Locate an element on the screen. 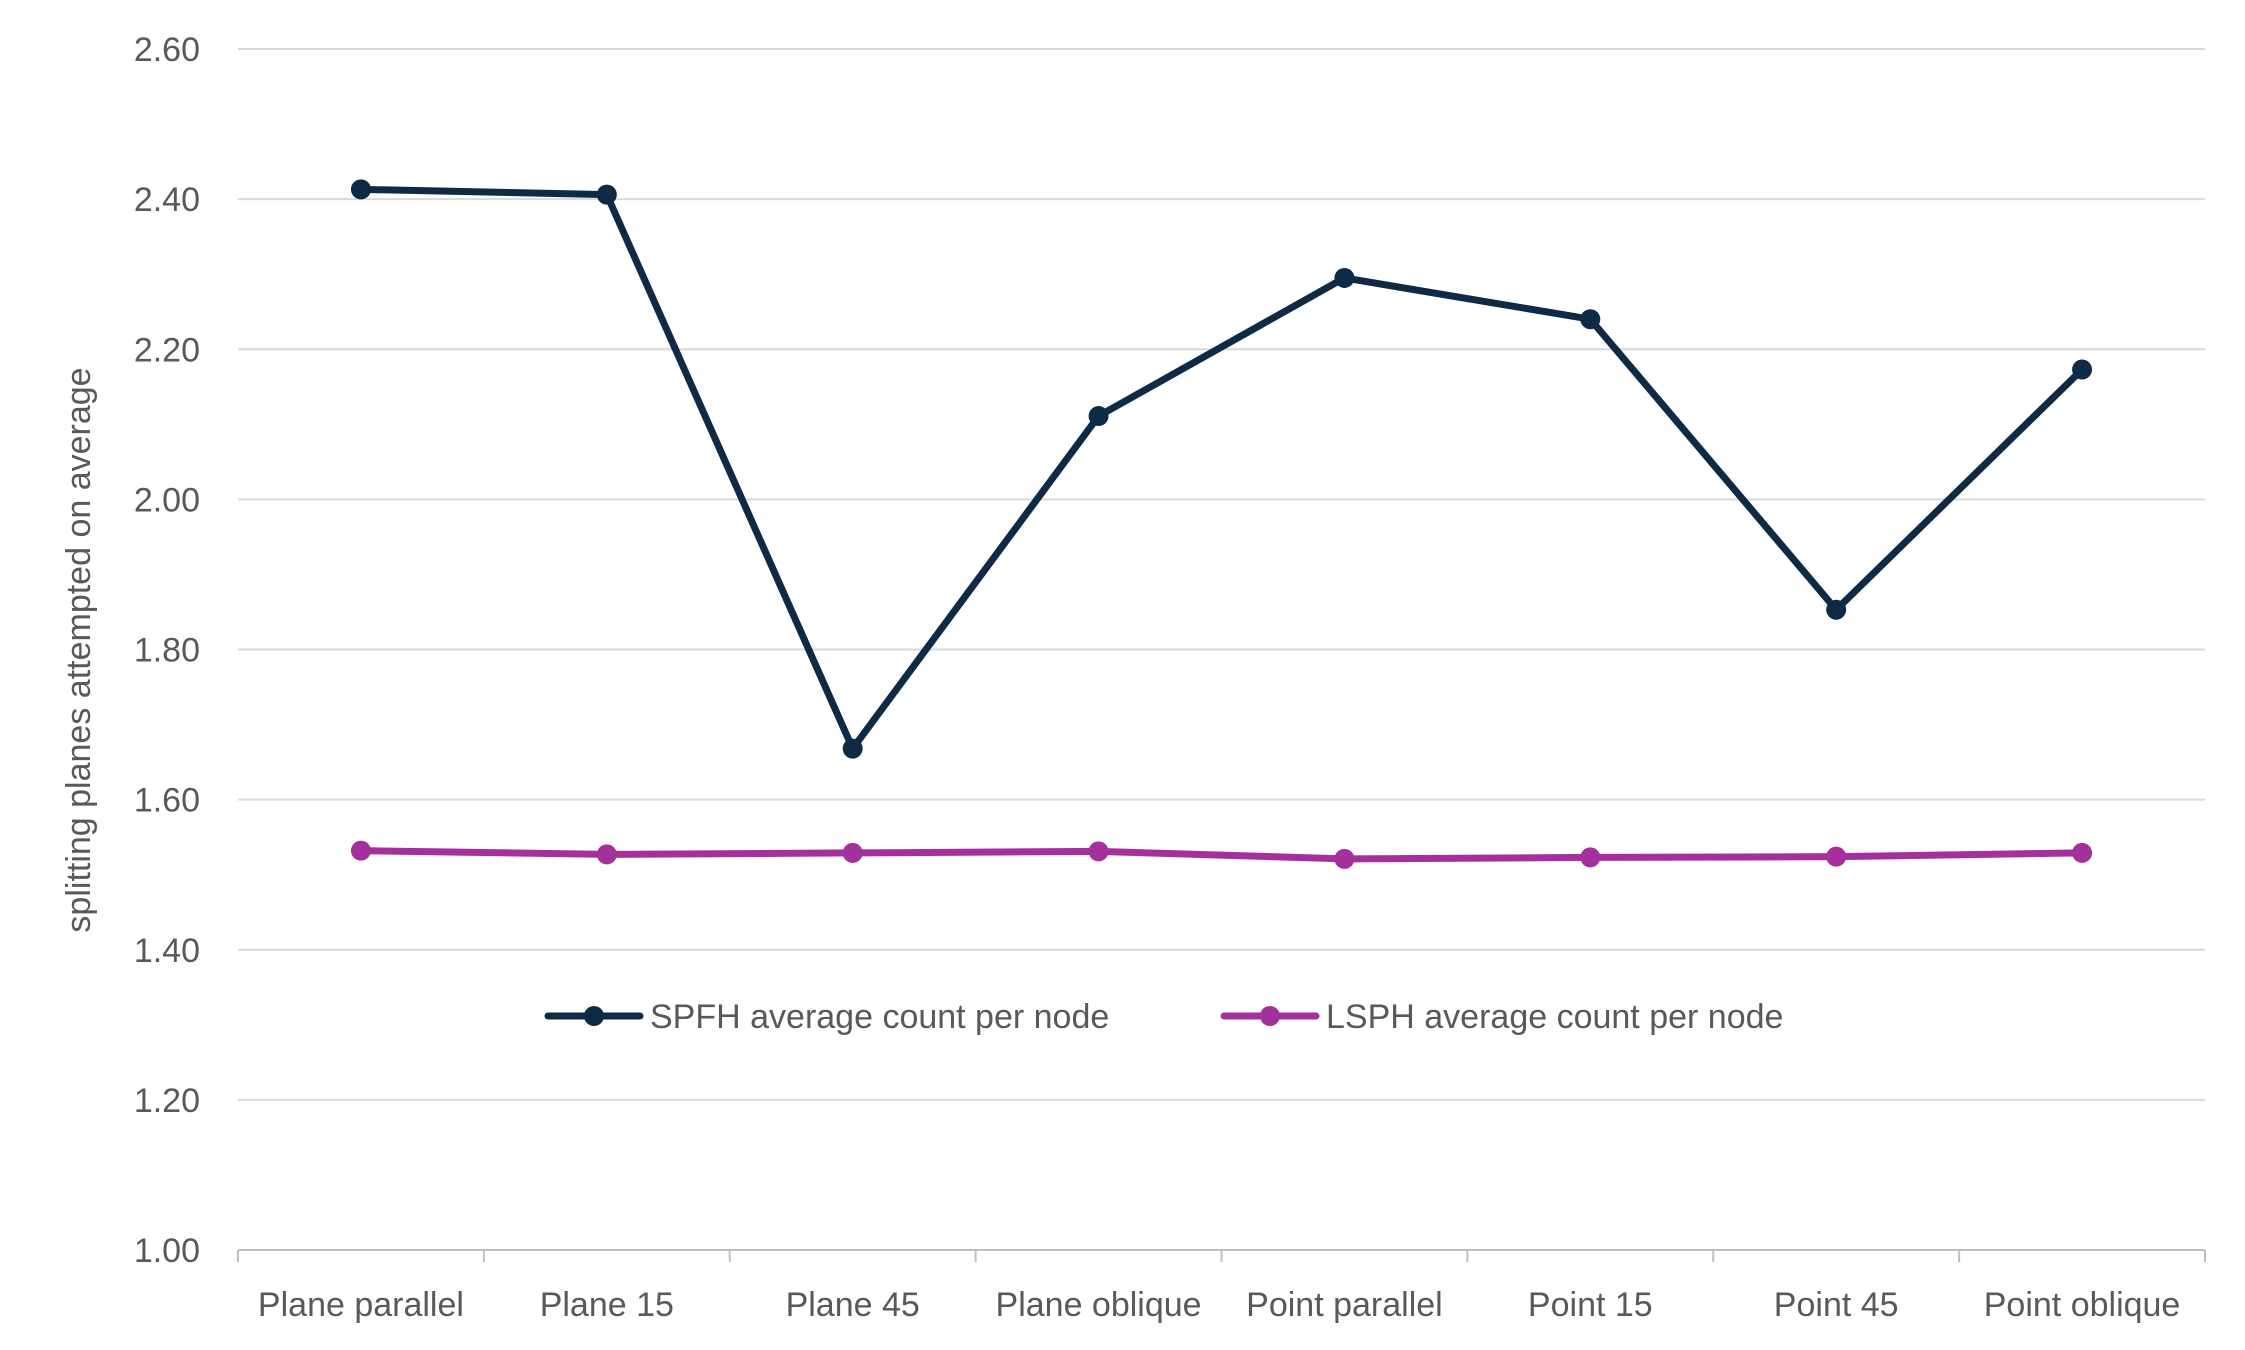  x-tick-label: Point oblique is located at coordinates (2082, 1305).